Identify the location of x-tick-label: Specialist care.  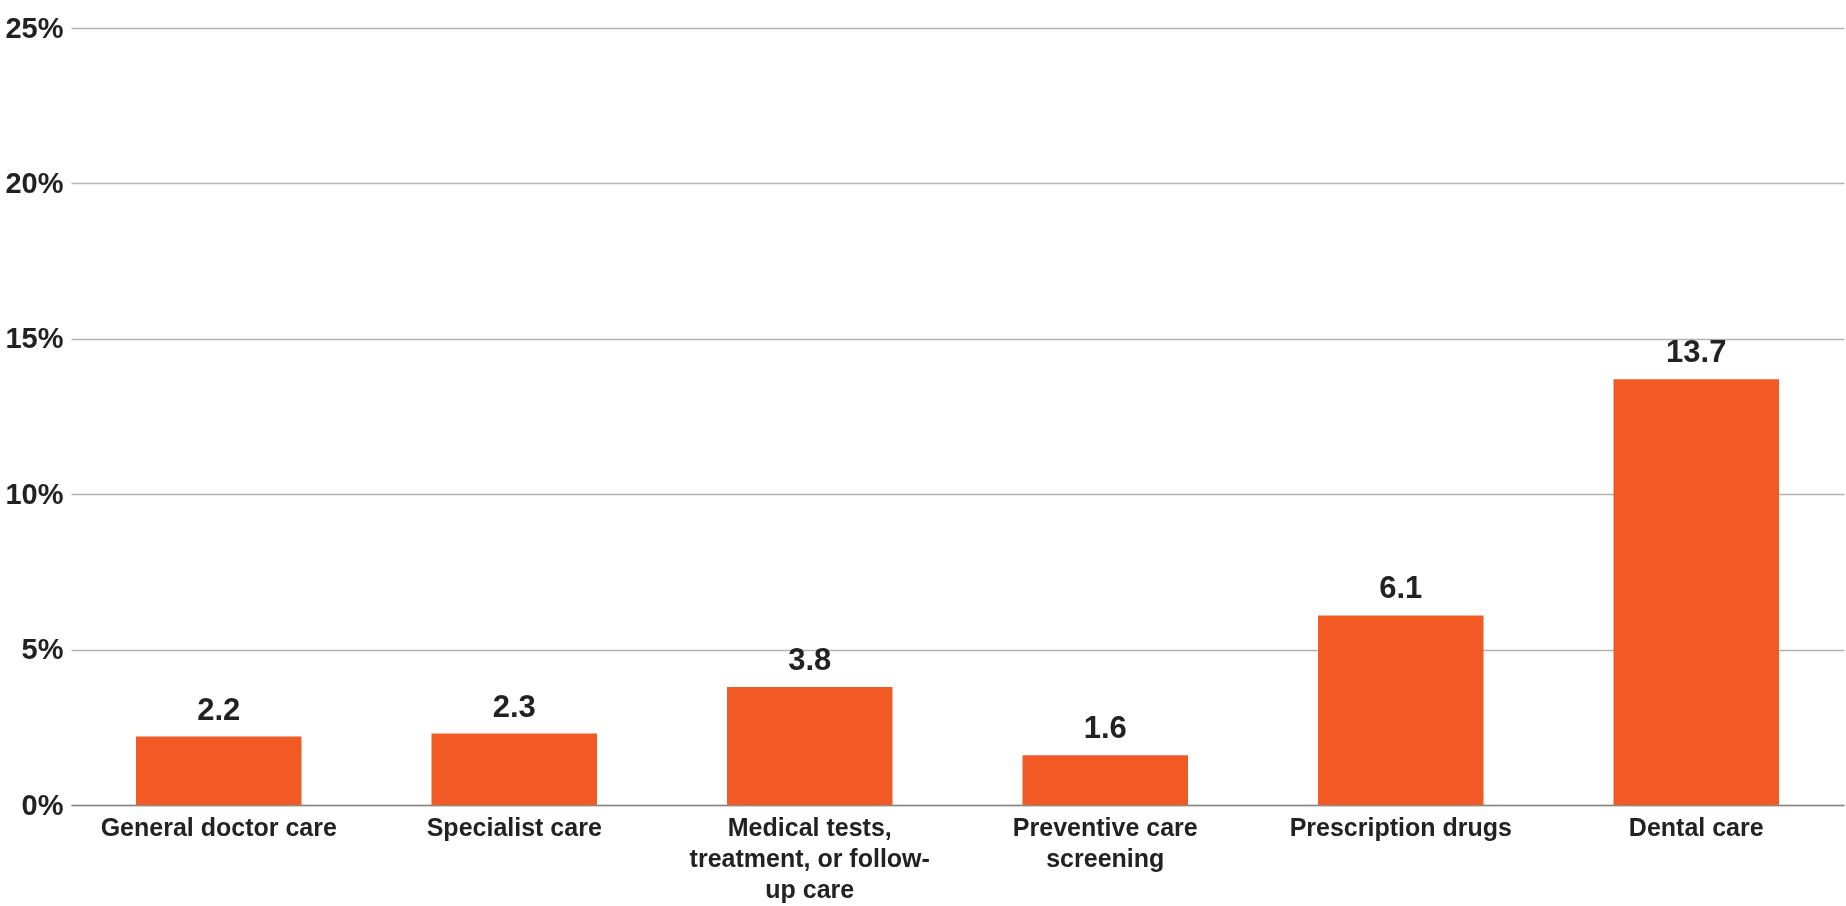
(514, 826).